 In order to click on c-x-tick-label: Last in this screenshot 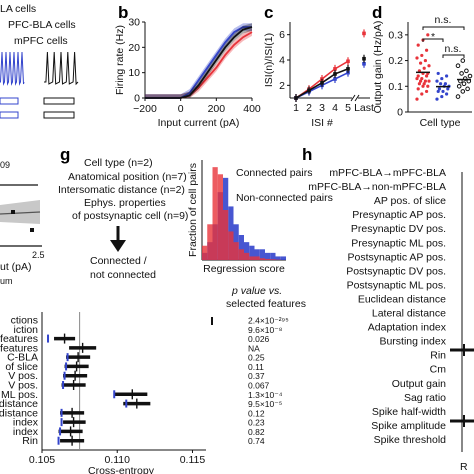, I will do `click(364, 108)`.